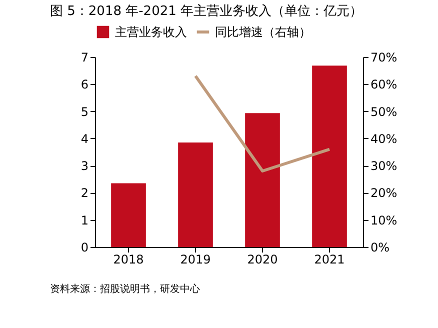  Describe the element at coordinates (384, 193) in the screenshot. I see `y2-tick-label: 20%` at that location.